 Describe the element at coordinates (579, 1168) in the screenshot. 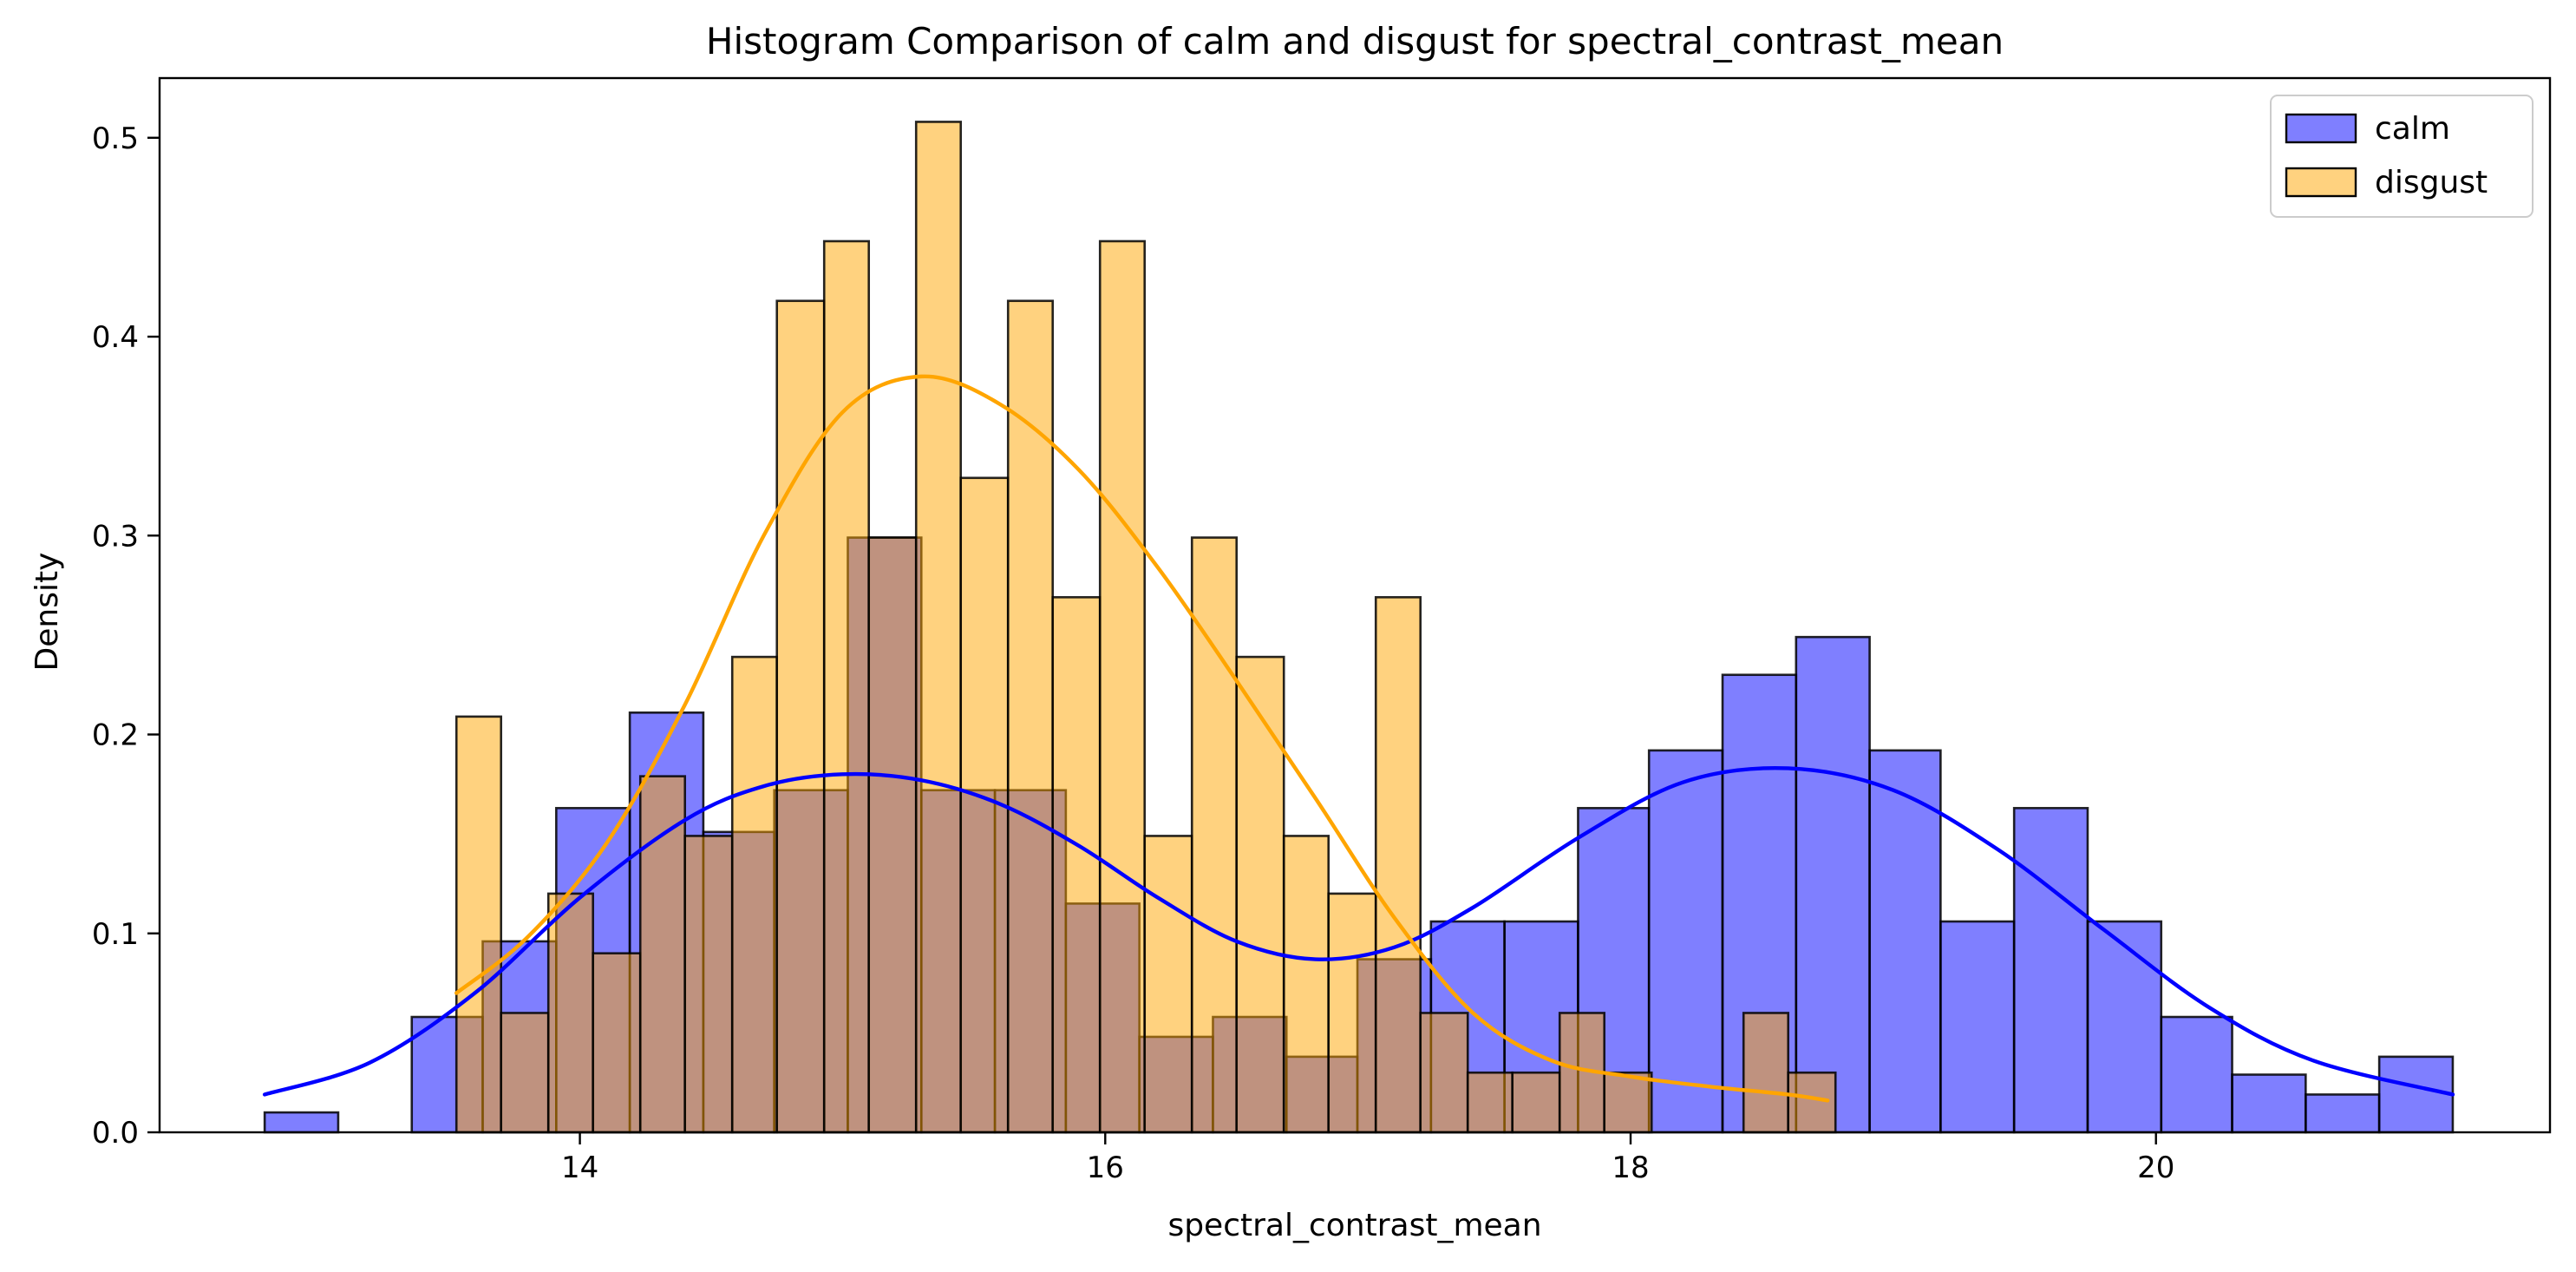

I see `x-tick-label-0: 14` at that location.